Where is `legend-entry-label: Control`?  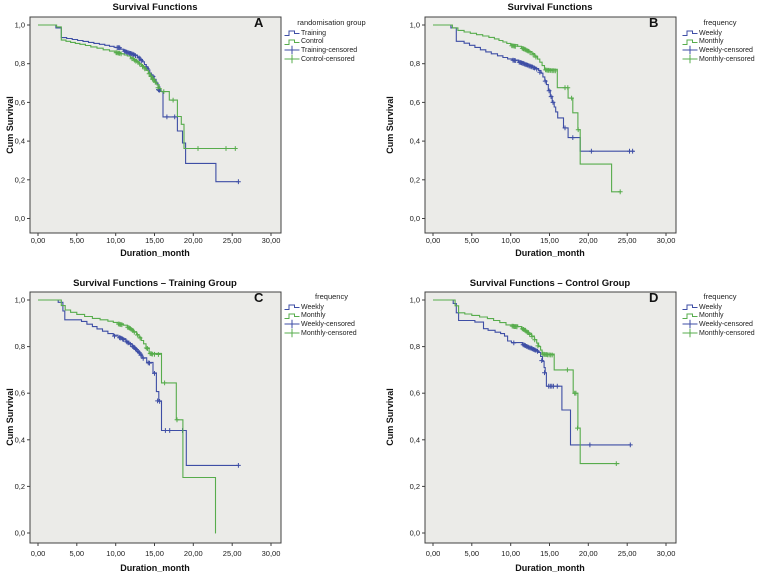 legend-entry-label: Control is located at coordinates (312, 42).